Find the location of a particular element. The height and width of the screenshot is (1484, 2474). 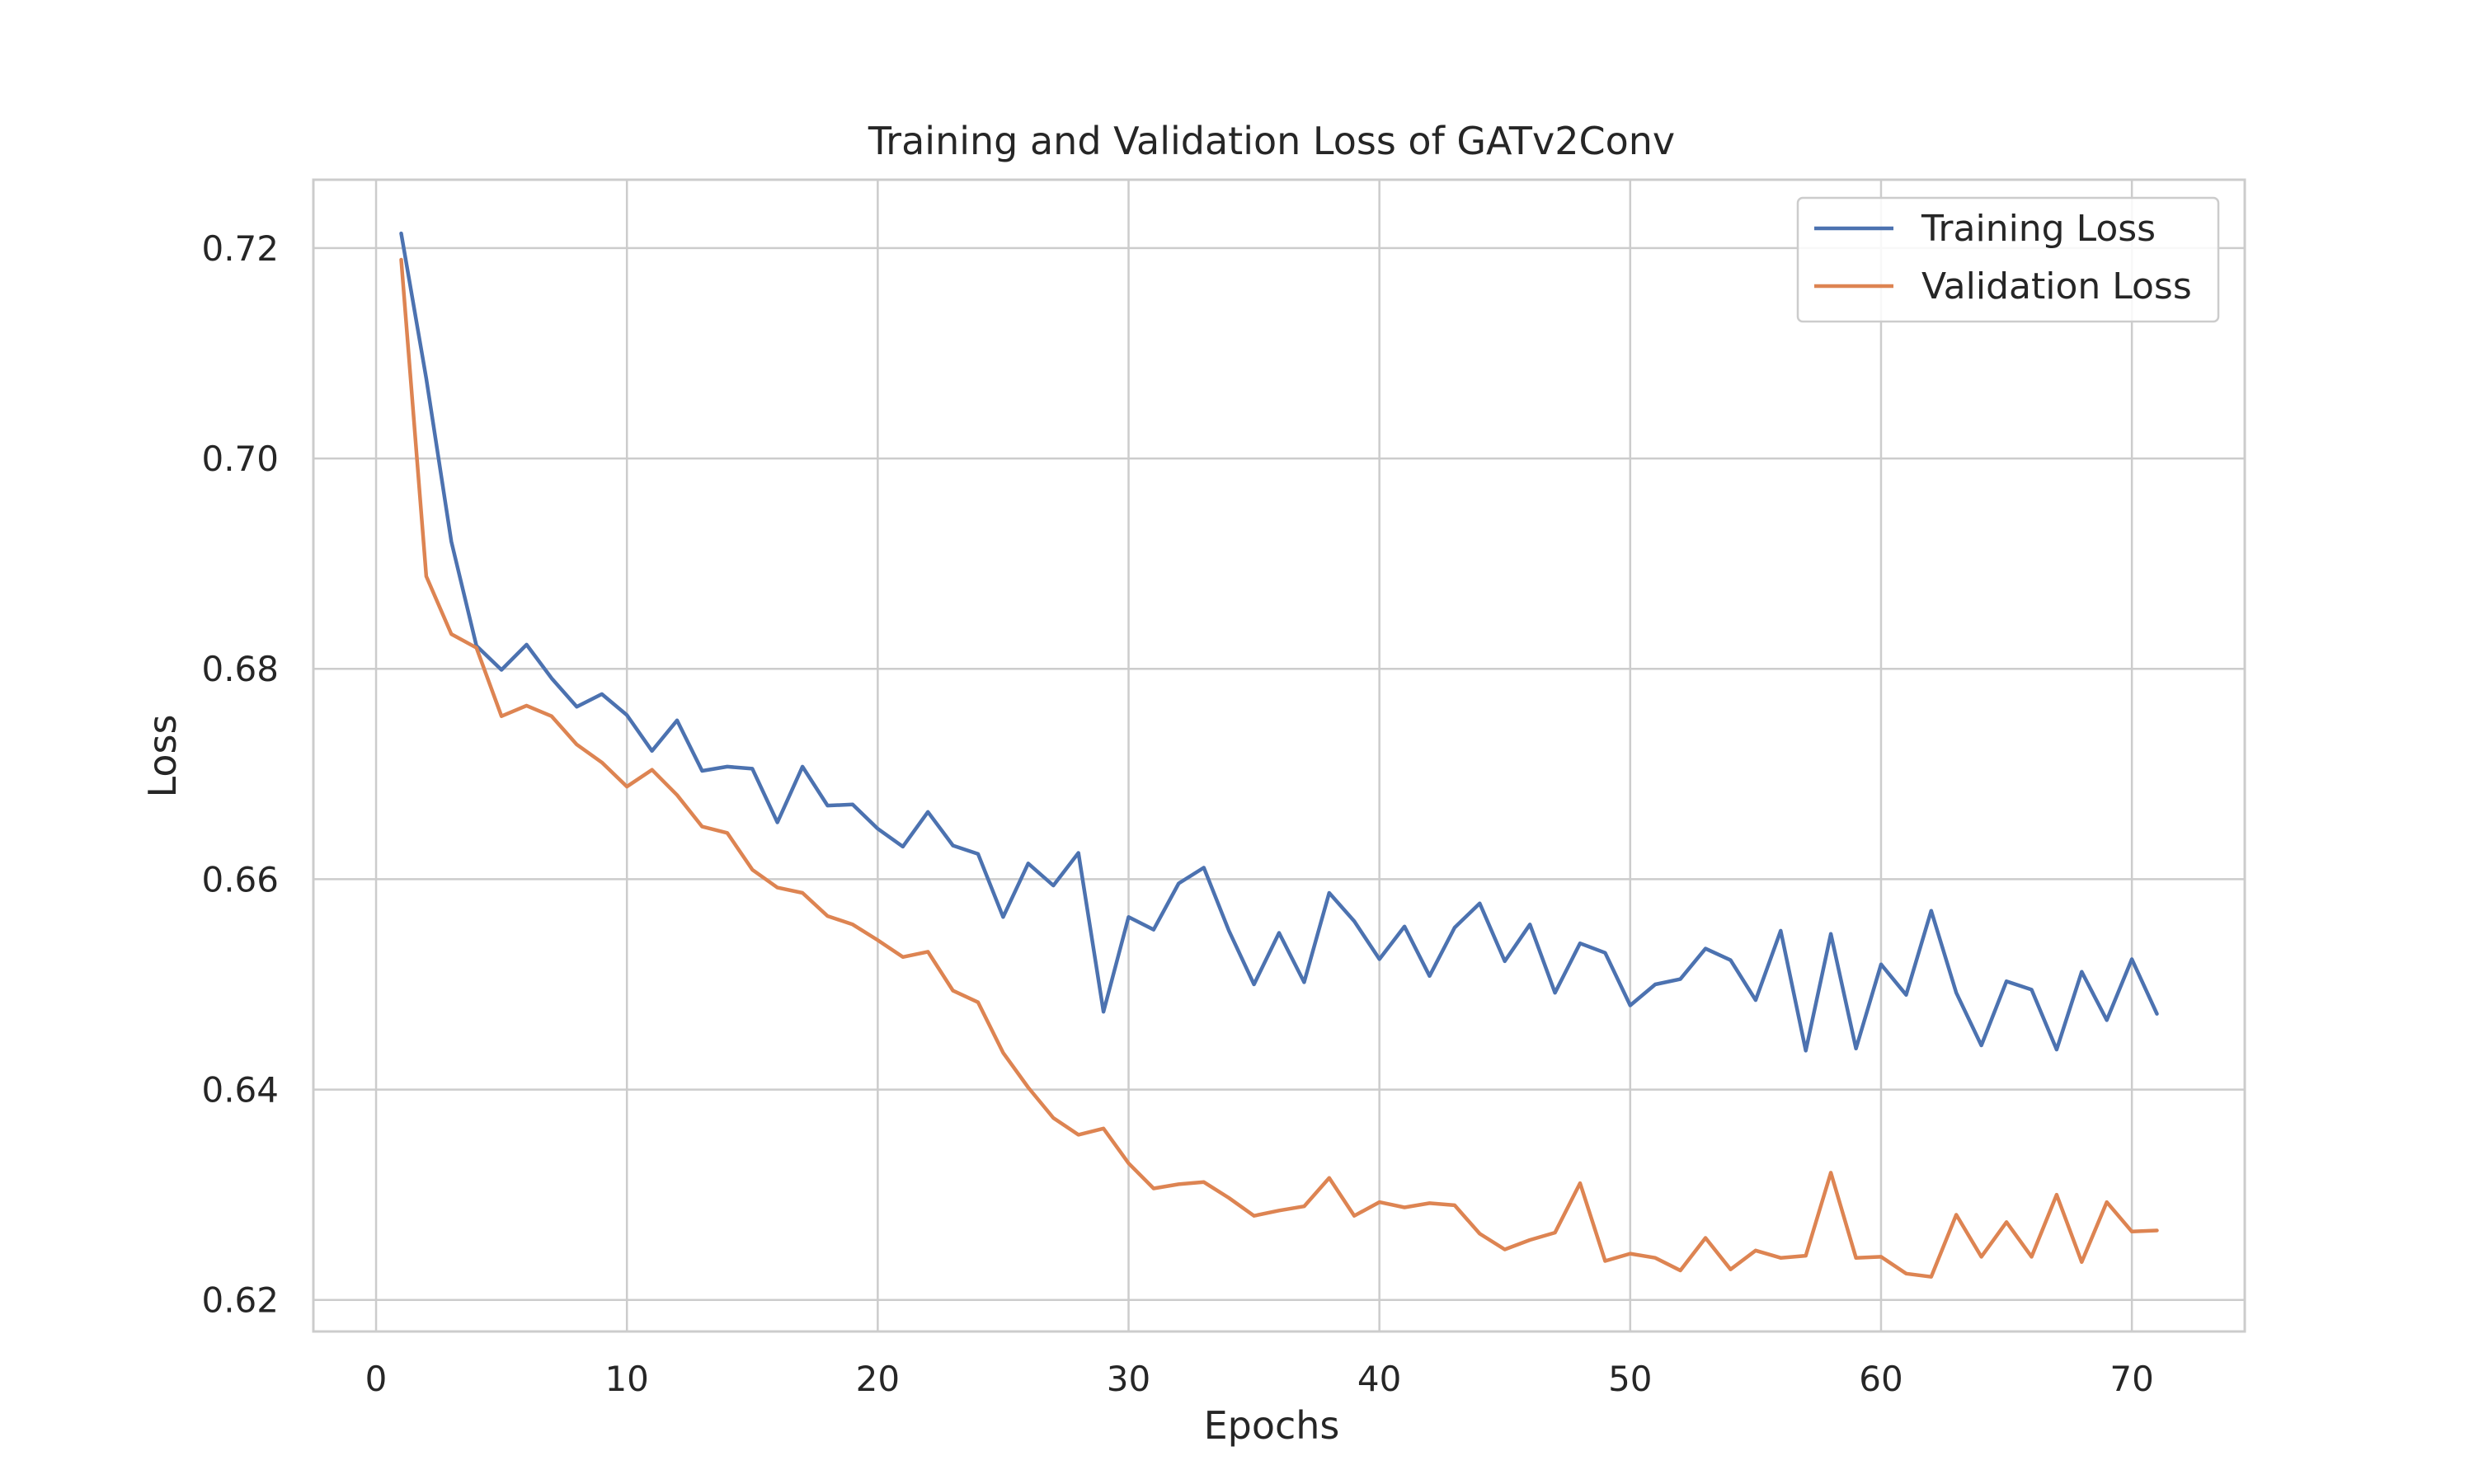

x-tick-label: 0 is located at coordinates (376, 1379).